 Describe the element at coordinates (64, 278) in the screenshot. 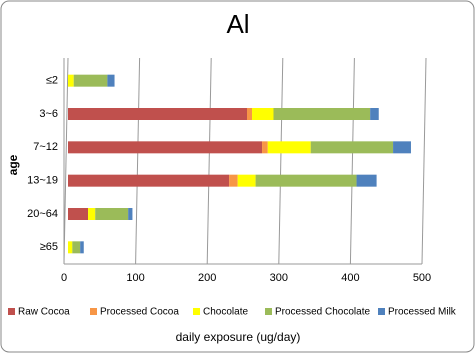

I see `x-tick-label: 0` at that location.